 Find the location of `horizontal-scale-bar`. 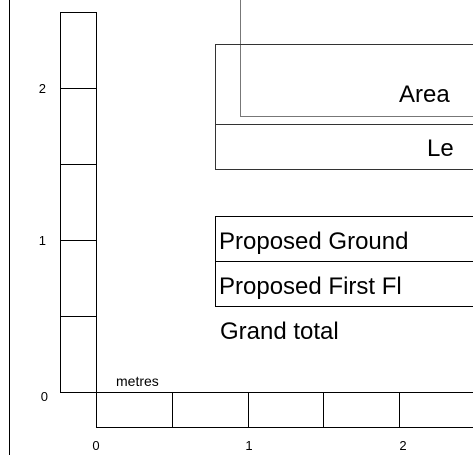

horizontal-scale-bar is located at coordinates (284, 410).